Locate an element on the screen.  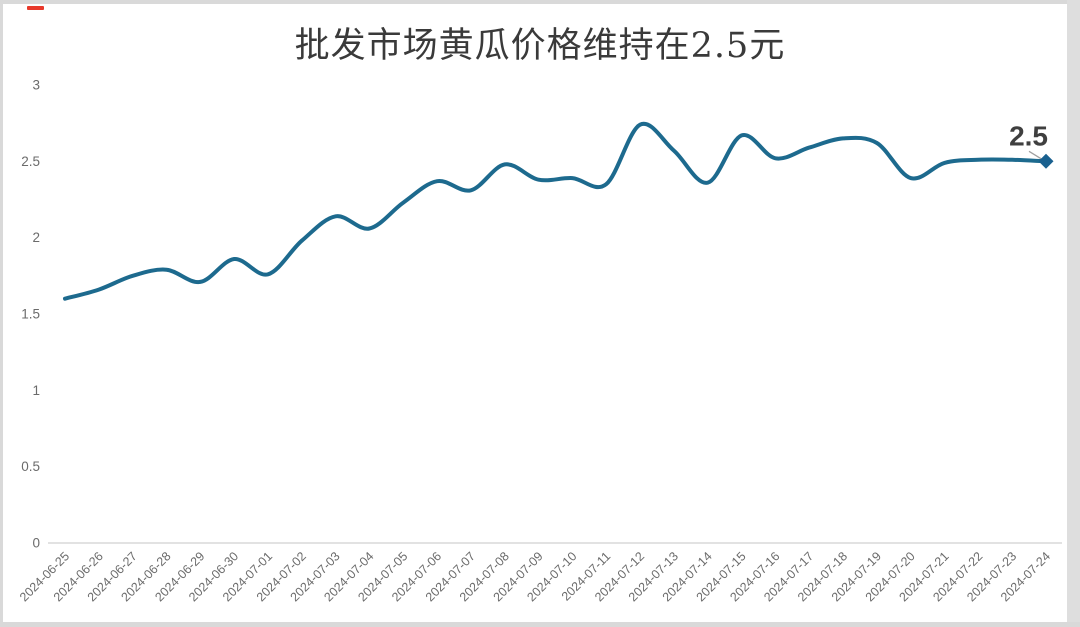
y-tick-label: 1 is located at coordinates (36, 390).